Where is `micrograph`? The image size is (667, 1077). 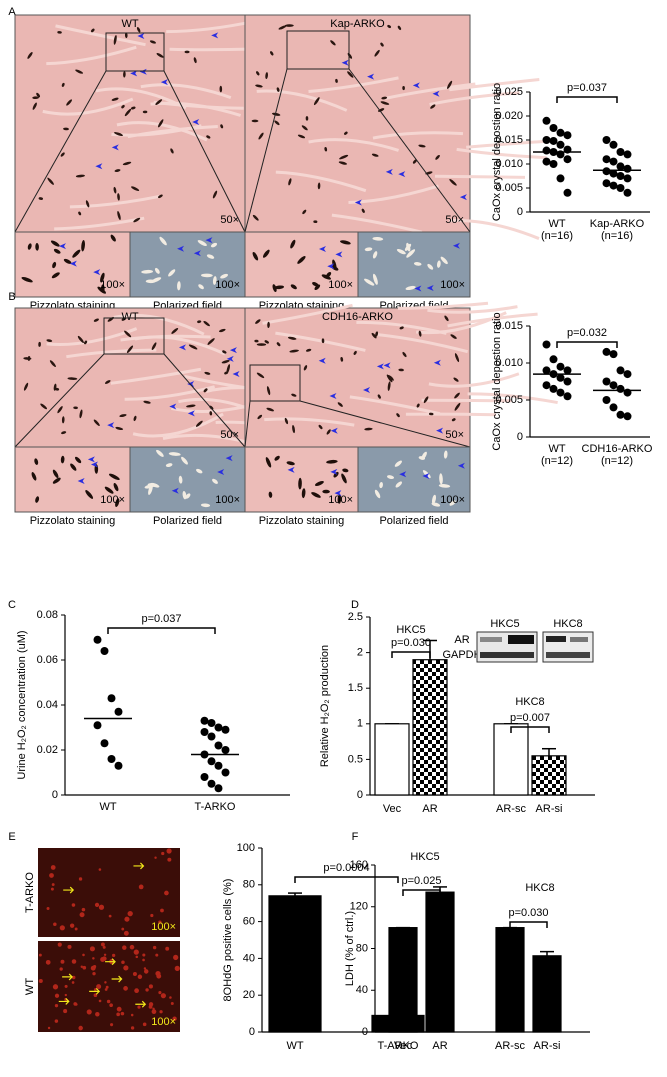
micrograph is located at coordinates (130, 377).